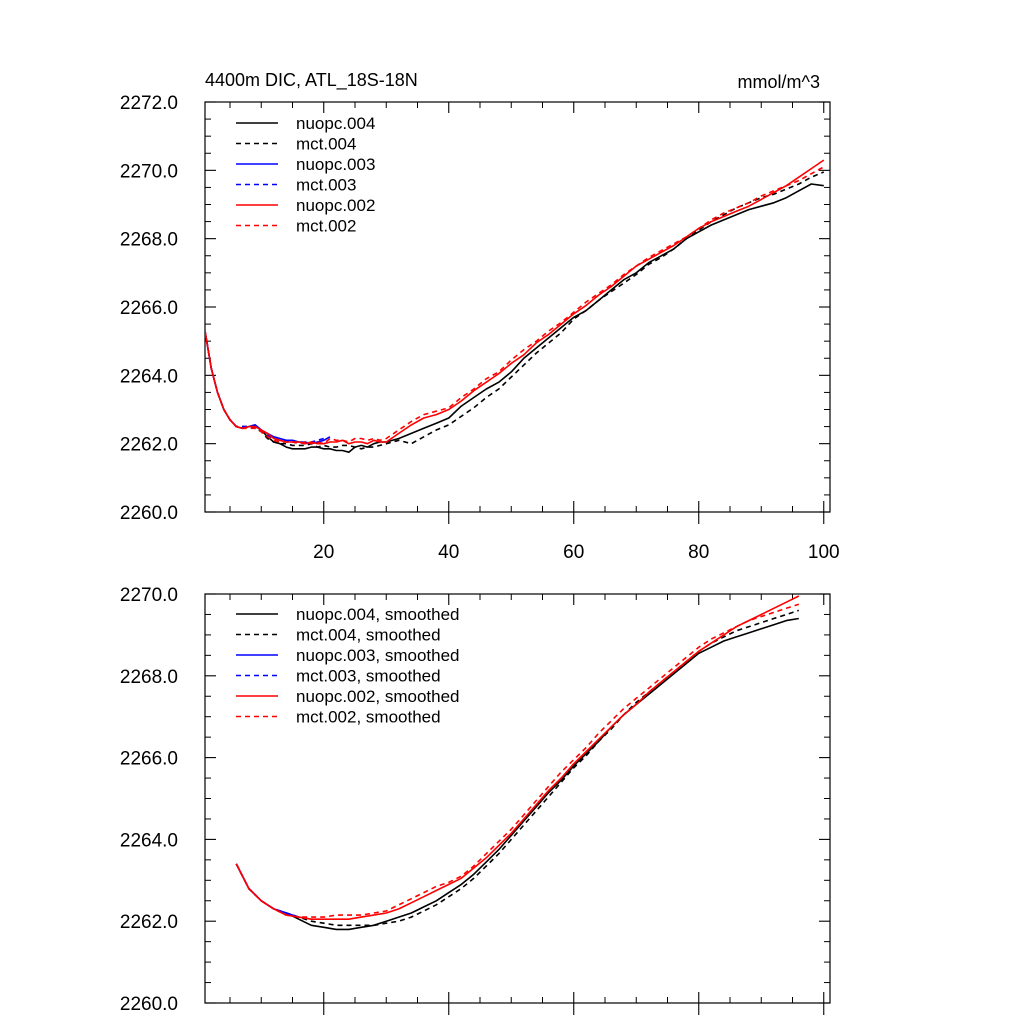 The width and height of the screenshot is (1024, 1024). Describe the element at coordinates (378, 655) in the screenshot. I see `legend-entry: nuopc.003, smoothed` at that location.